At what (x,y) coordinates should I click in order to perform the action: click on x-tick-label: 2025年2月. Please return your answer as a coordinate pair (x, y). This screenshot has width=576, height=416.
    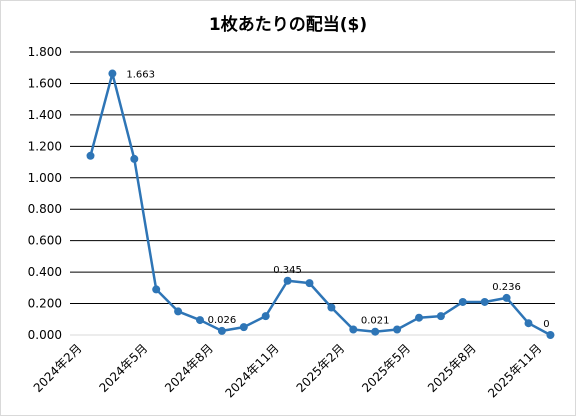
    Looking at the image, I should click on (321, 368).